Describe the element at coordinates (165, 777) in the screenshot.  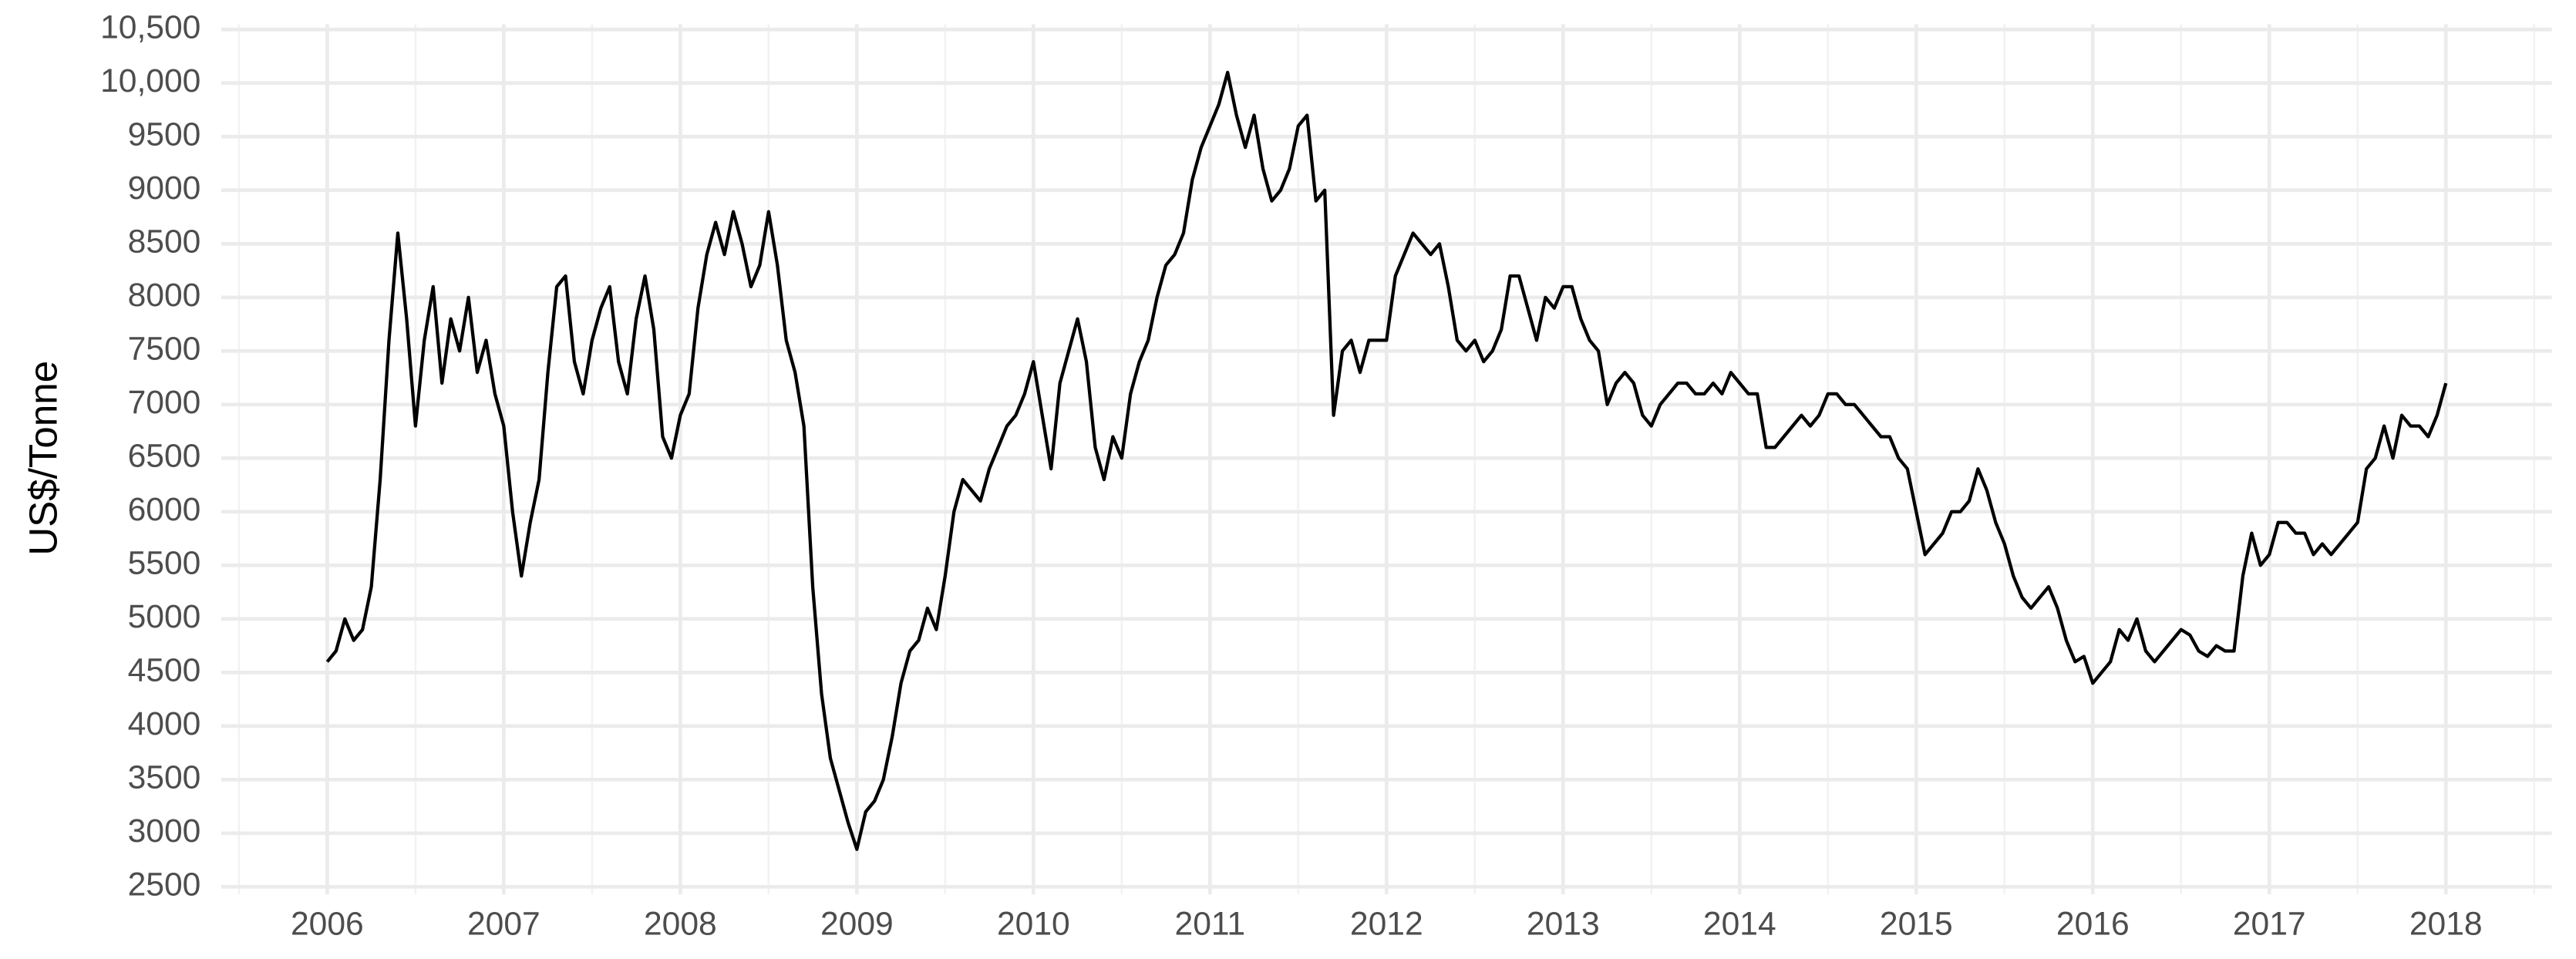
I see `y-tick-label: 3500` at that location.